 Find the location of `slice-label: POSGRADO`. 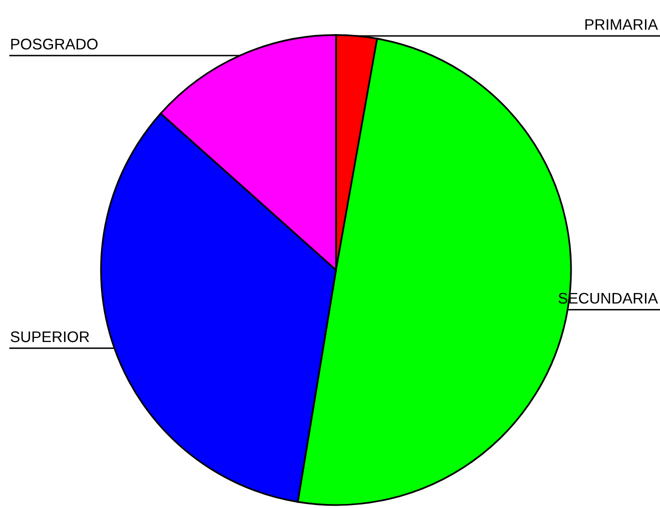

slice-label: POSGRADO is located at coordinates (54, 44).